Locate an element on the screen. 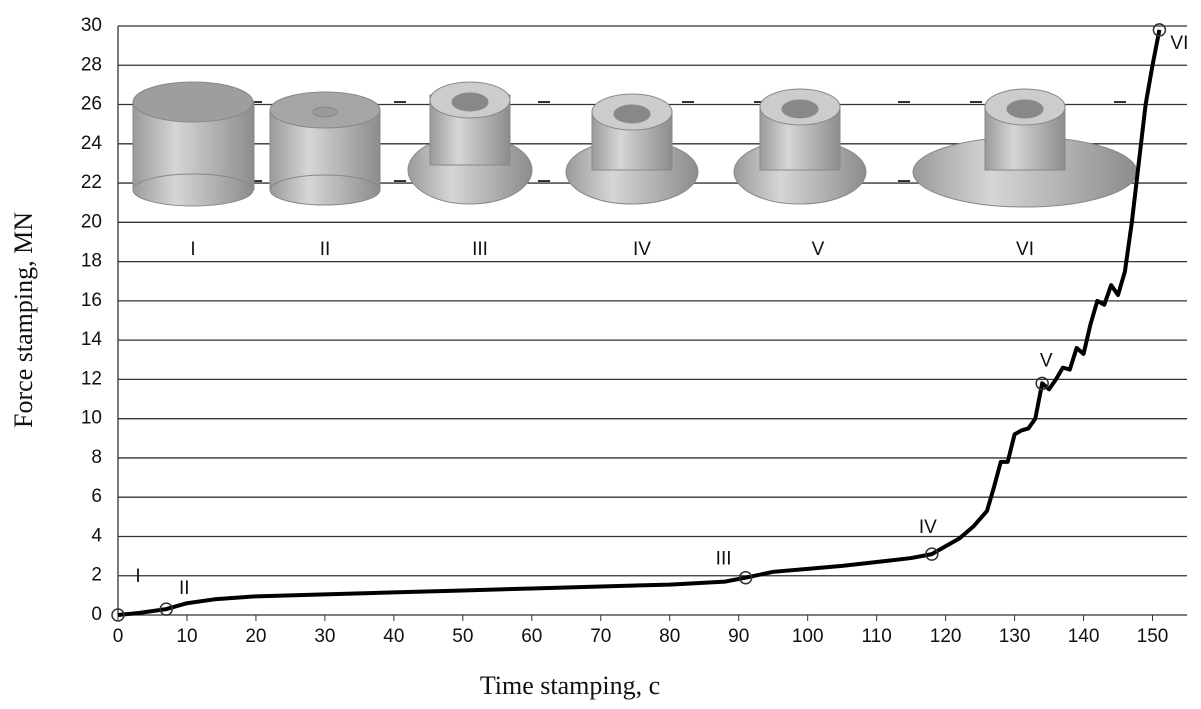 The width and height of the screenshot is (1201, 709). x-tick-label: 120 is located at coordinates (946, 636).